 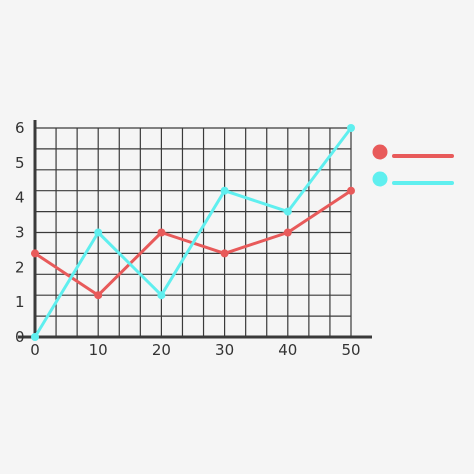 What do you see at coordinates (161, 350) in the screenshot?
I see `x-tick-label: 20` at bounding box center [161, 350].